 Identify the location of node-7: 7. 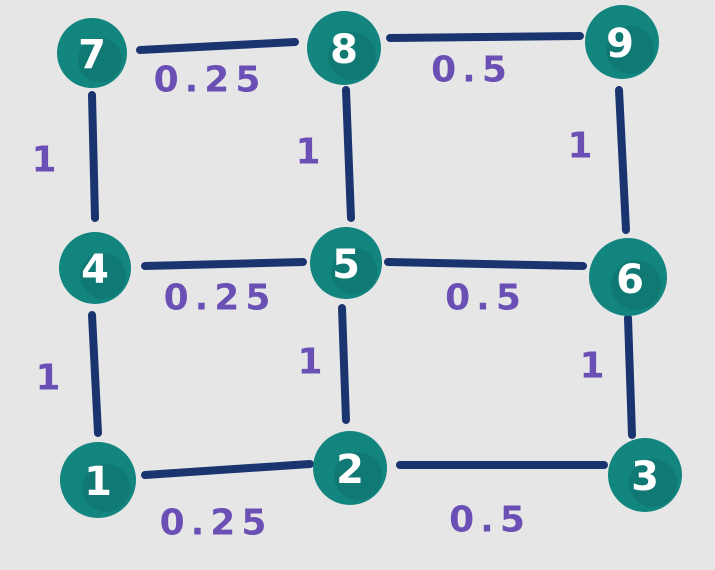
(92, 53).